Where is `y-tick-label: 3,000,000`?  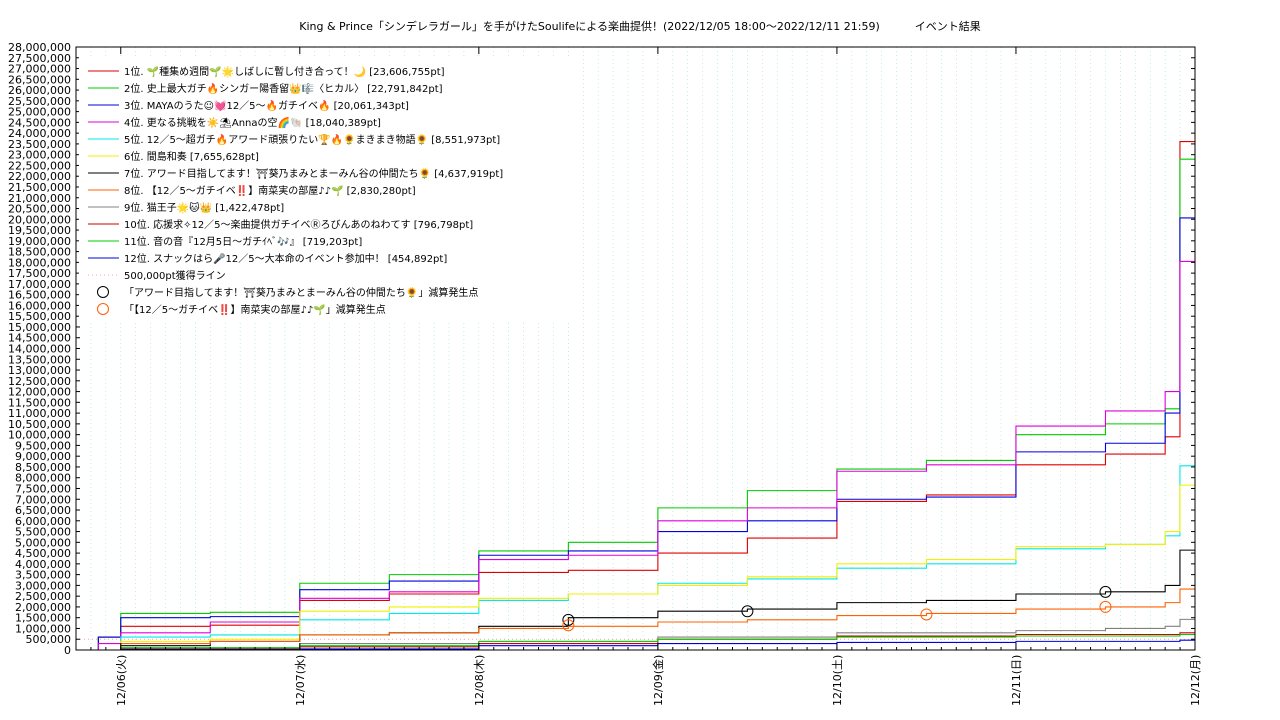
y-tick-label: 3,000,000 is located at coordinates (43, 585).